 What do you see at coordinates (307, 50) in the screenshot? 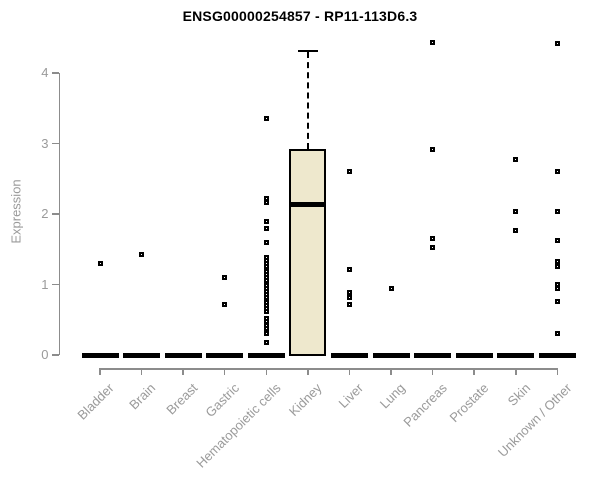
I see `whisker-cap` at bounding box center [307, 50].